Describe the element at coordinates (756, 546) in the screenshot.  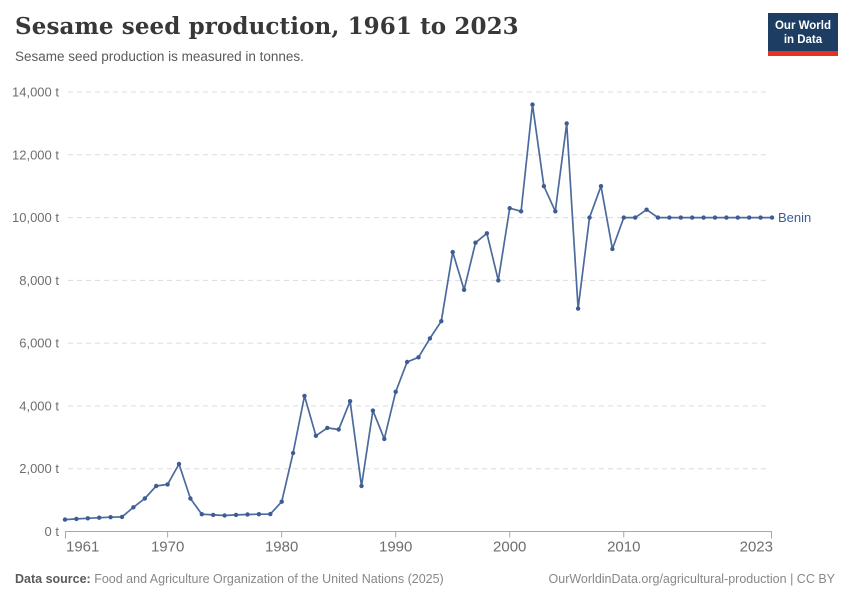
I see `x-tick-label: 2023` at that location.